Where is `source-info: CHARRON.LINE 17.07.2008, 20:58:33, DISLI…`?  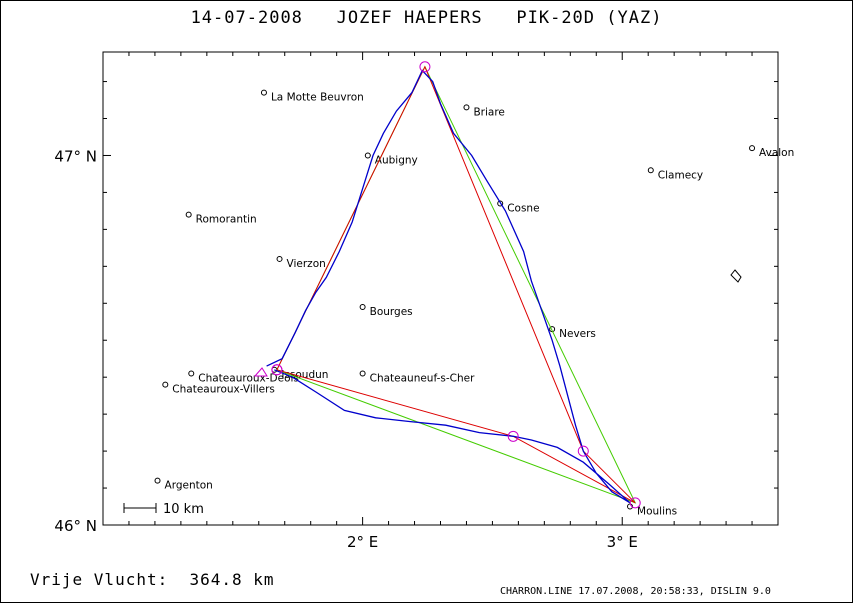
source-info: CHARRON.LINE 17.07.2008, 20:58:33, DISLI… is located at coordinates (635, 591).